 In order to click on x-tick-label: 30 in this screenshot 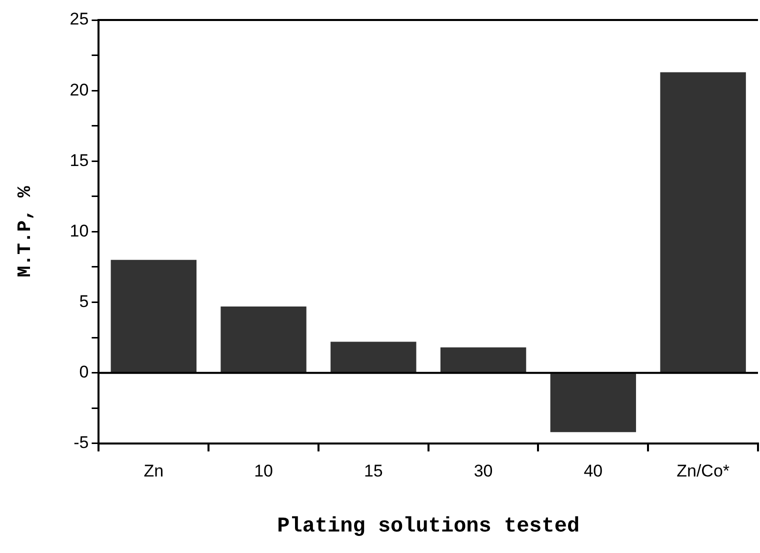, I will do `click(483, 470)`.